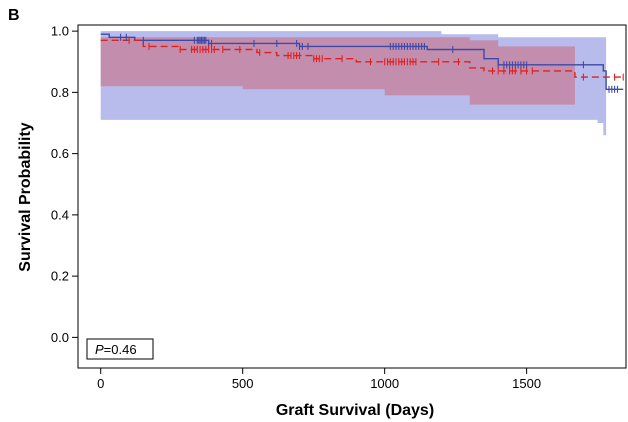 This screenshot has height=422, width=628. Describe the element at coordinates (384, 383) in the screenshot. I see `x-tick-label: 1000` at that location.